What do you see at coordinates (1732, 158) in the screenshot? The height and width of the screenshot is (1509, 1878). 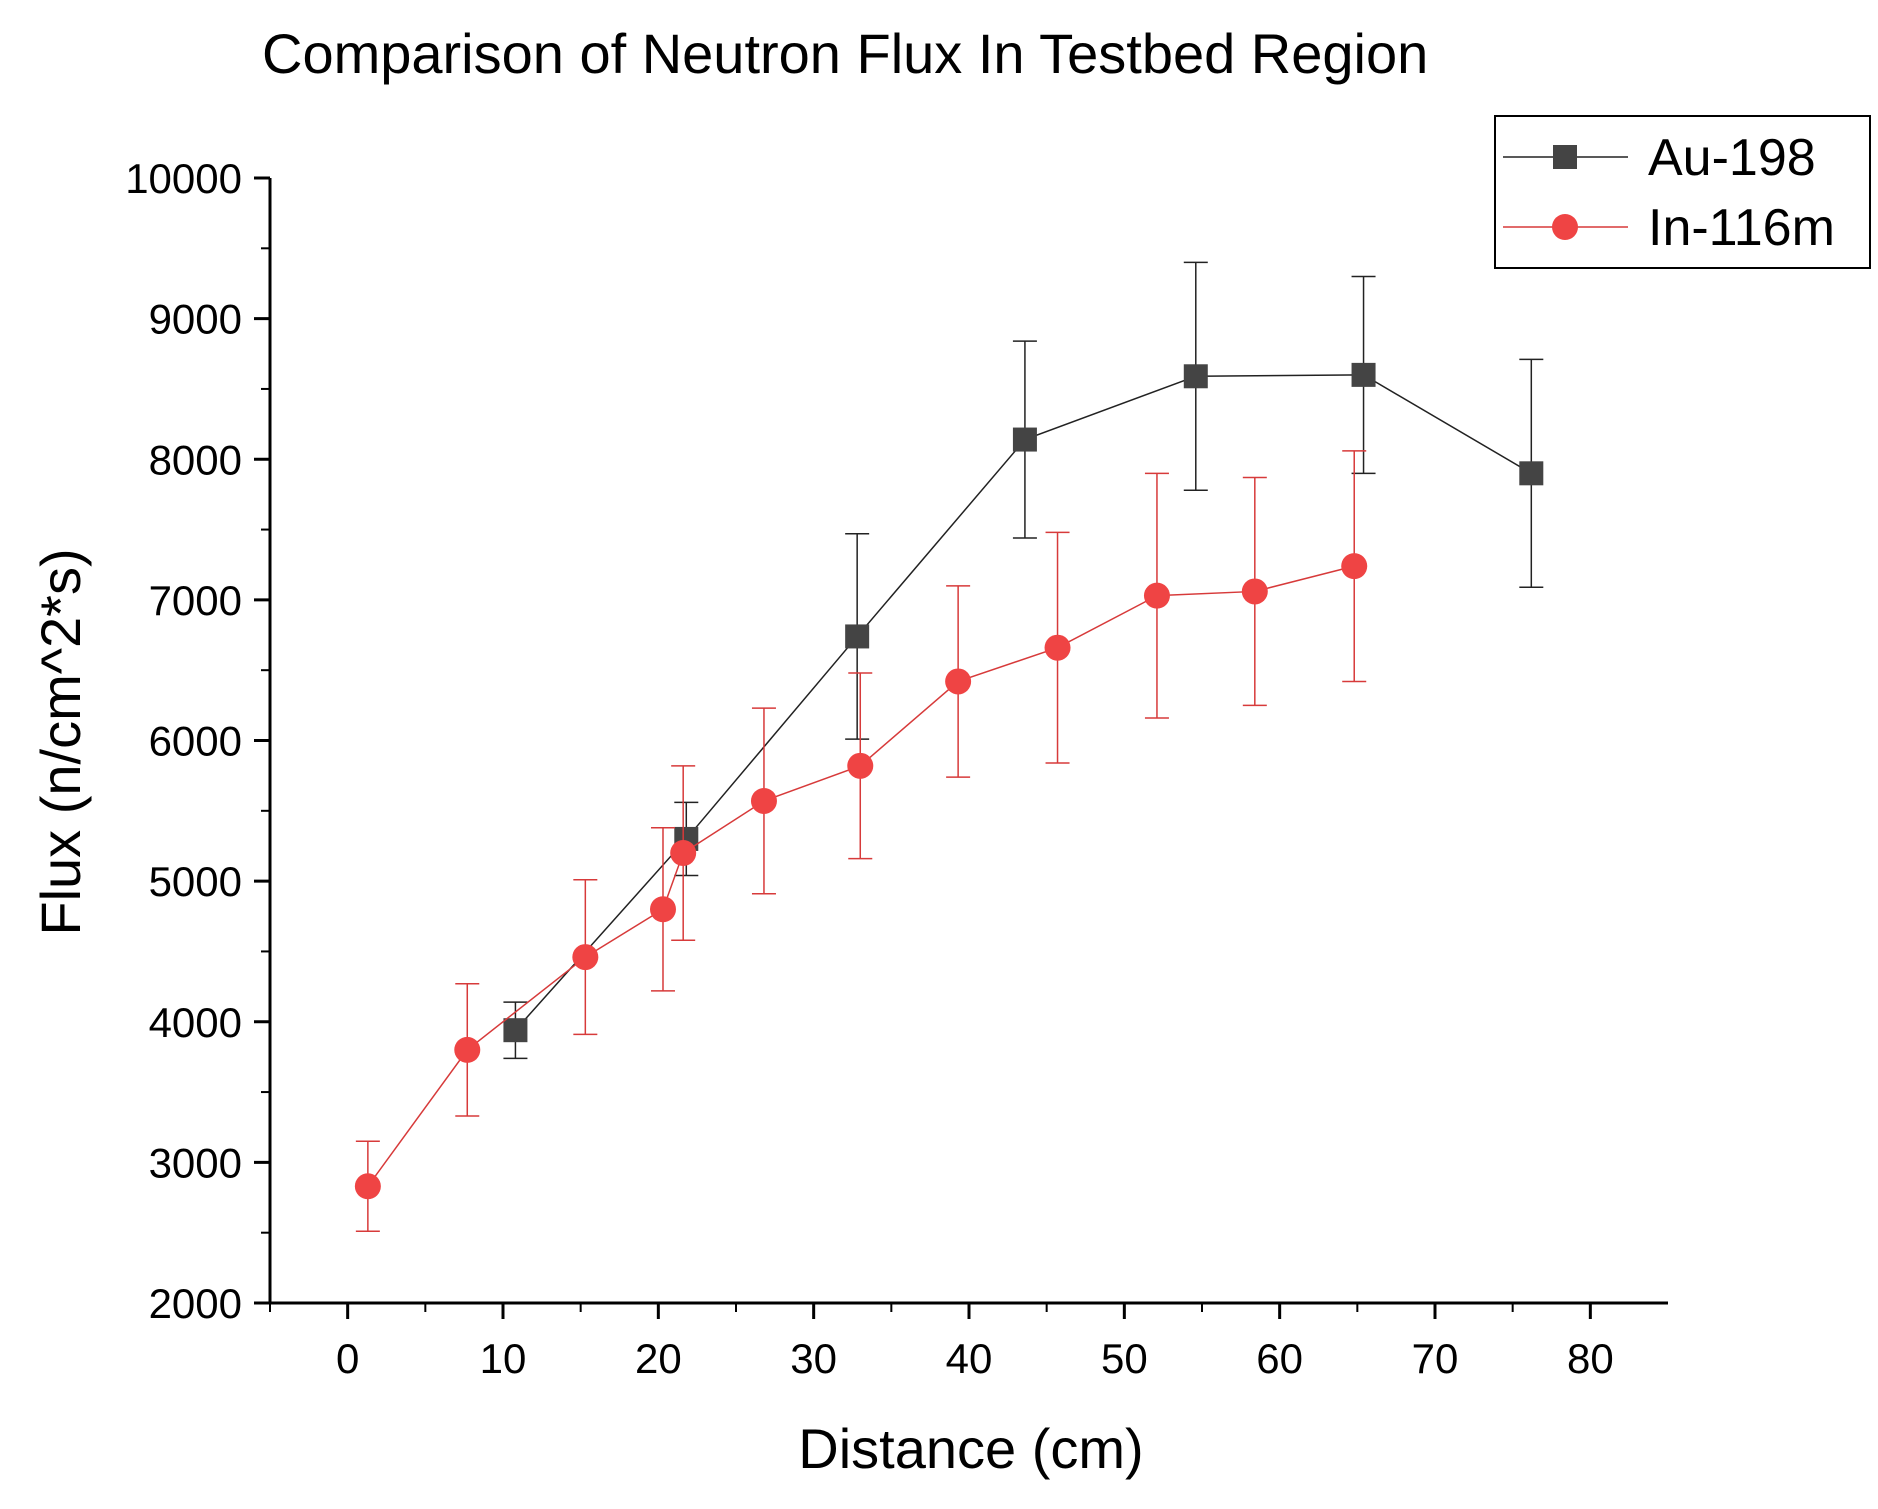 I see `legend-label: Au-198` at bounding box center [1732, 158].